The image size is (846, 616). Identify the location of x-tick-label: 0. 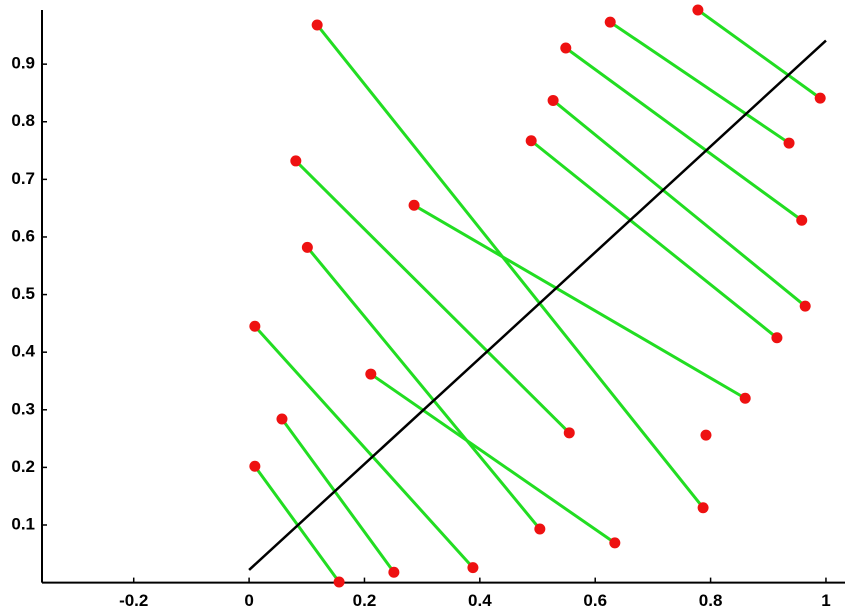
(248, 600).